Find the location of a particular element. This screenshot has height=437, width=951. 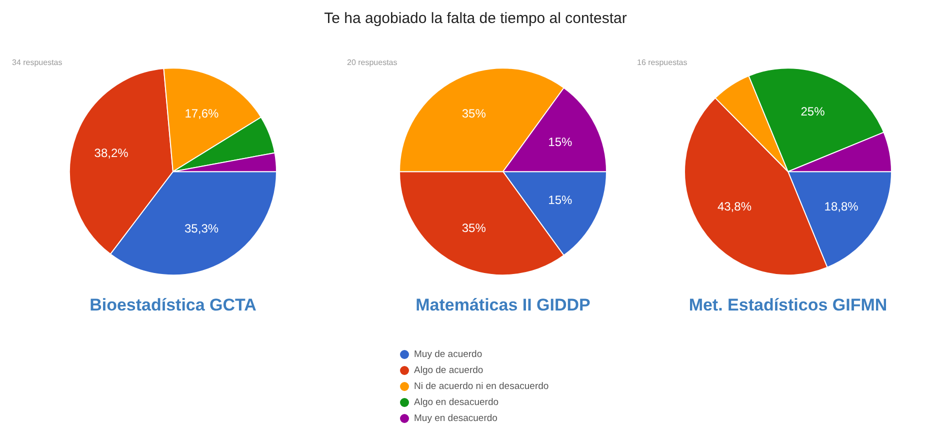

data-label: 25% is located at coordinates (813, 111).